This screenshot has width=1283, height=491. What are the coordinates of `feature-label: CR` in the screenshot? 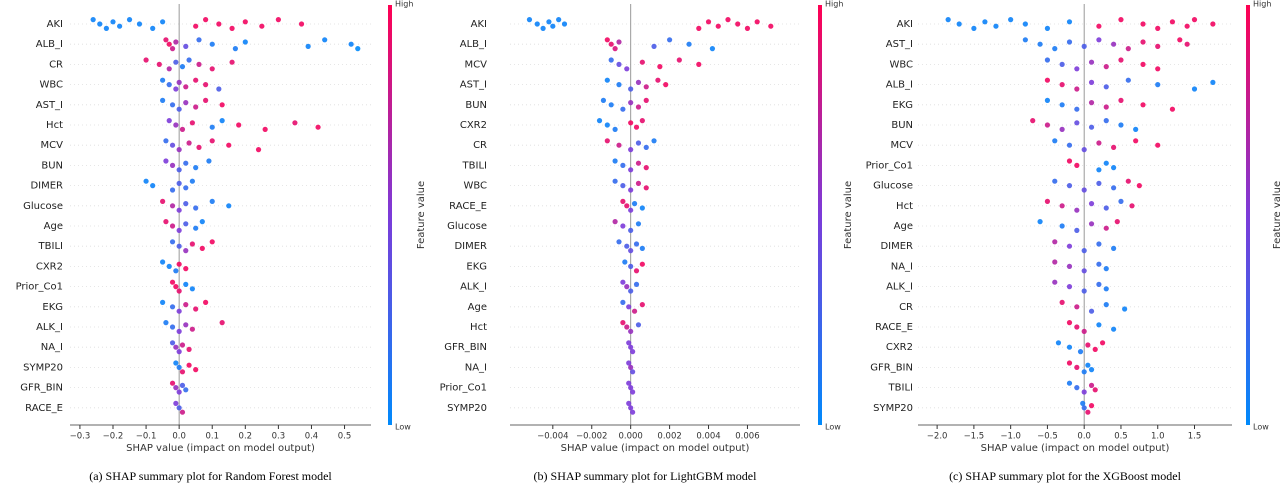 It's located at (56, 64).